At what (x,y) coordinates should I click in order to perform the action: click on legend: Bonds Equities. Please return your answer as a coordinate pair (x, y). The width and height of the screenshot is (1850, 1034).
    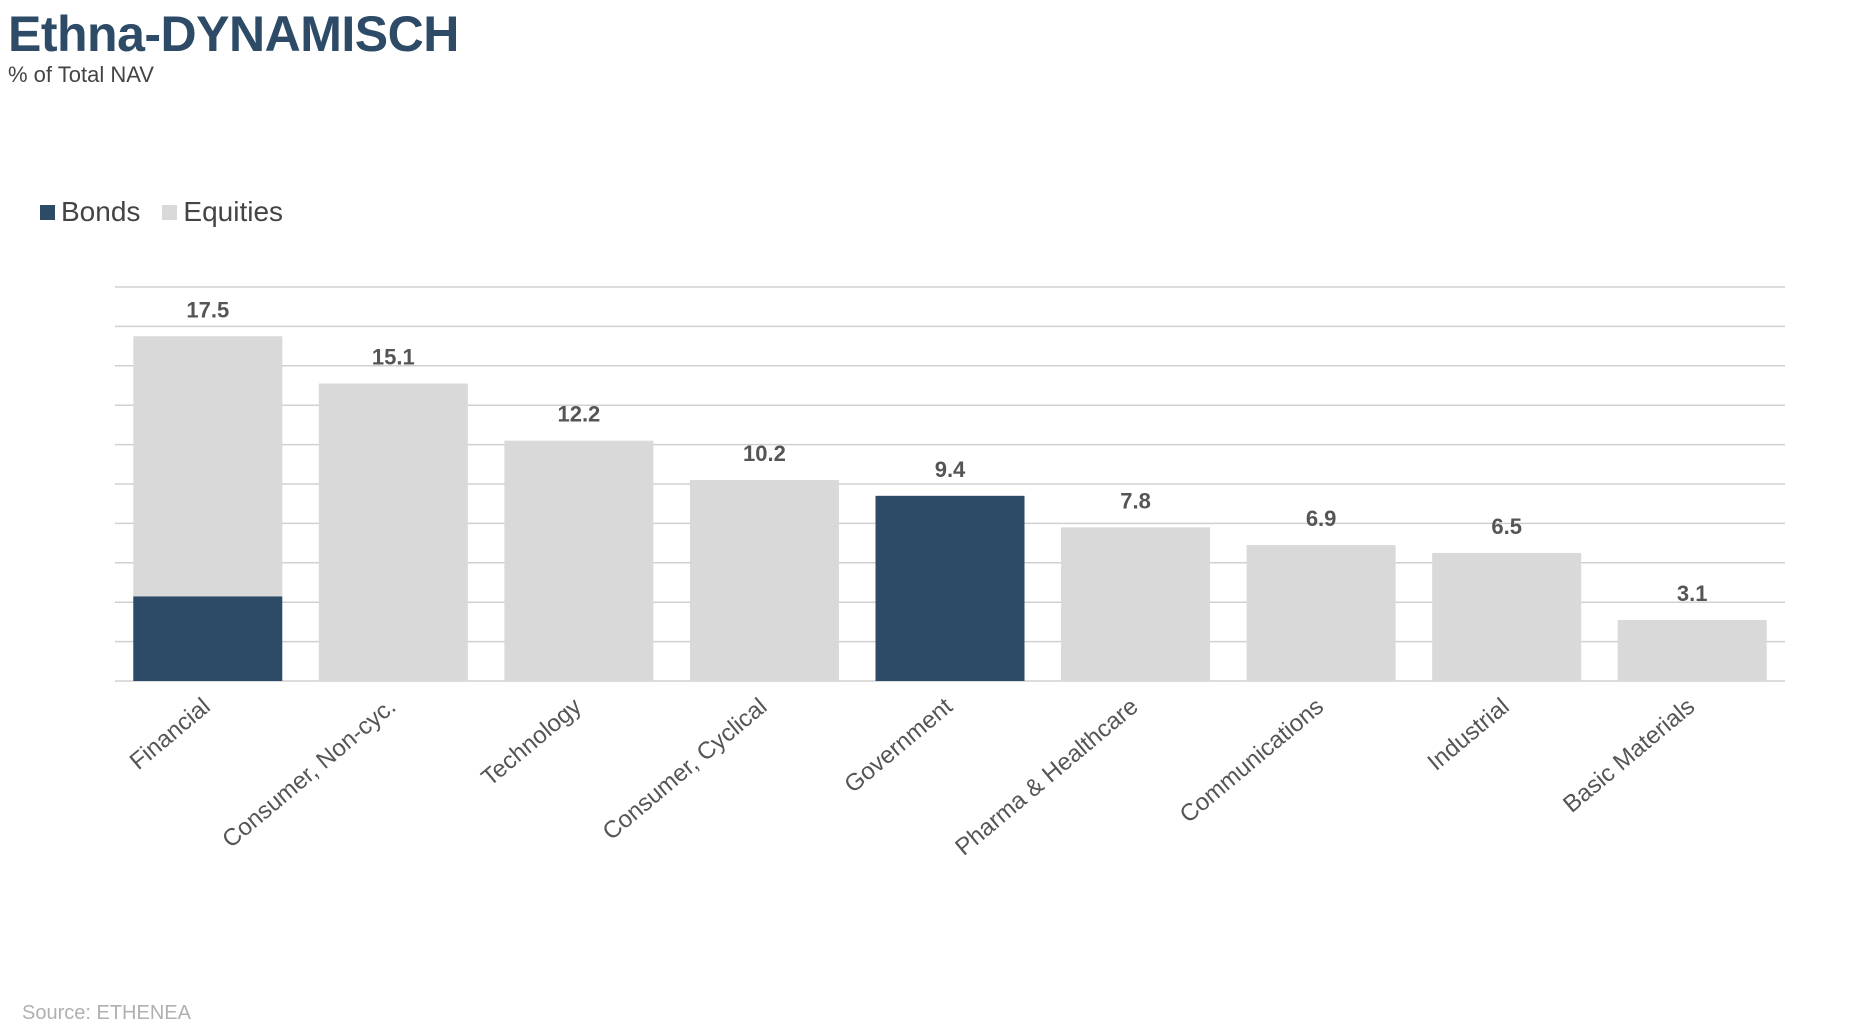
    Looking at the image, I should click on (172, 212).